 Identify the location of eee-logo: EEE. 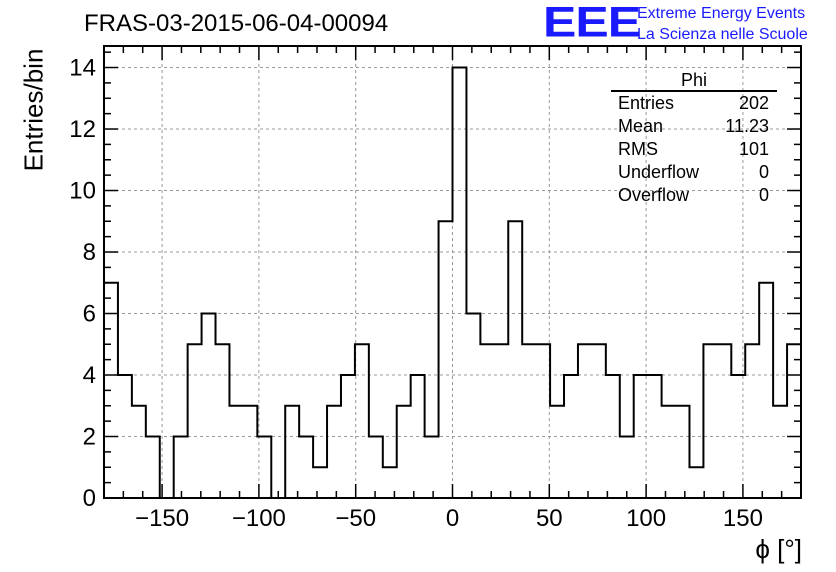
(592, 23).